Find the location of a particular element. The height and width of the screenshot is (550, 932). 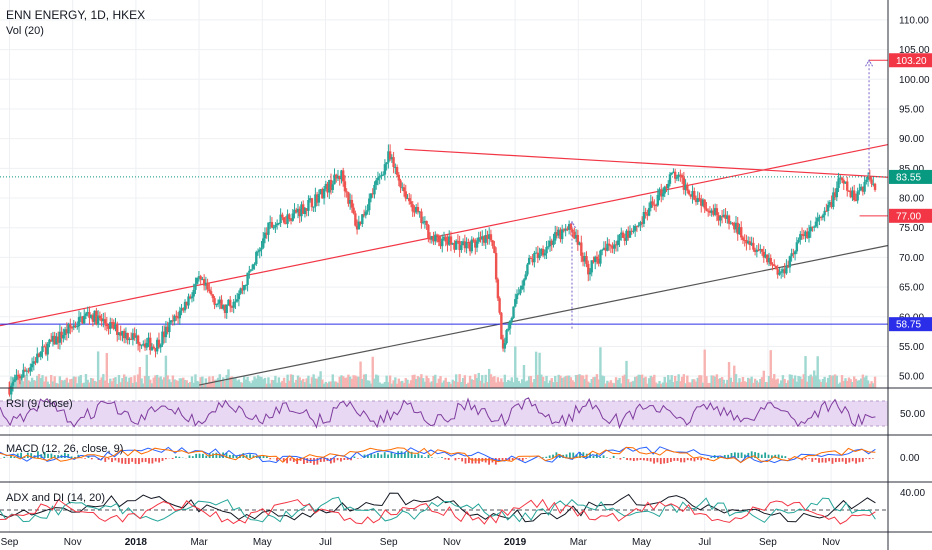

indicator-tick-label: 50.00 is located at coordinates (912, 414).